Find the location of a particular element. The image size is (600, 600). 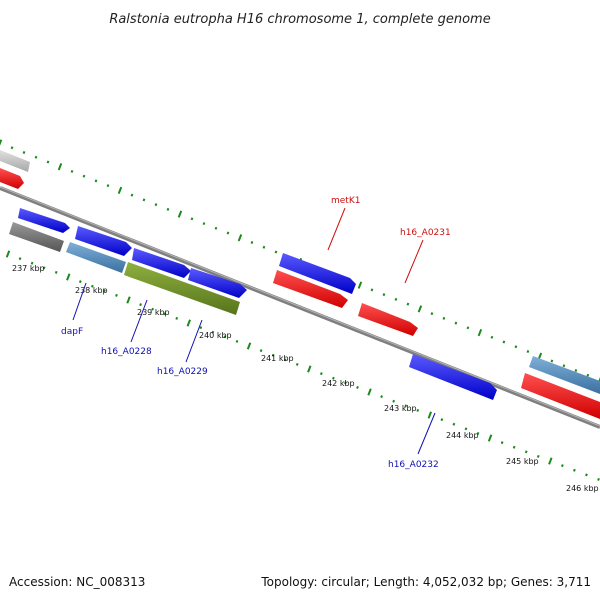

scale-label: 243 kbp is located at coordinates (400, 408).